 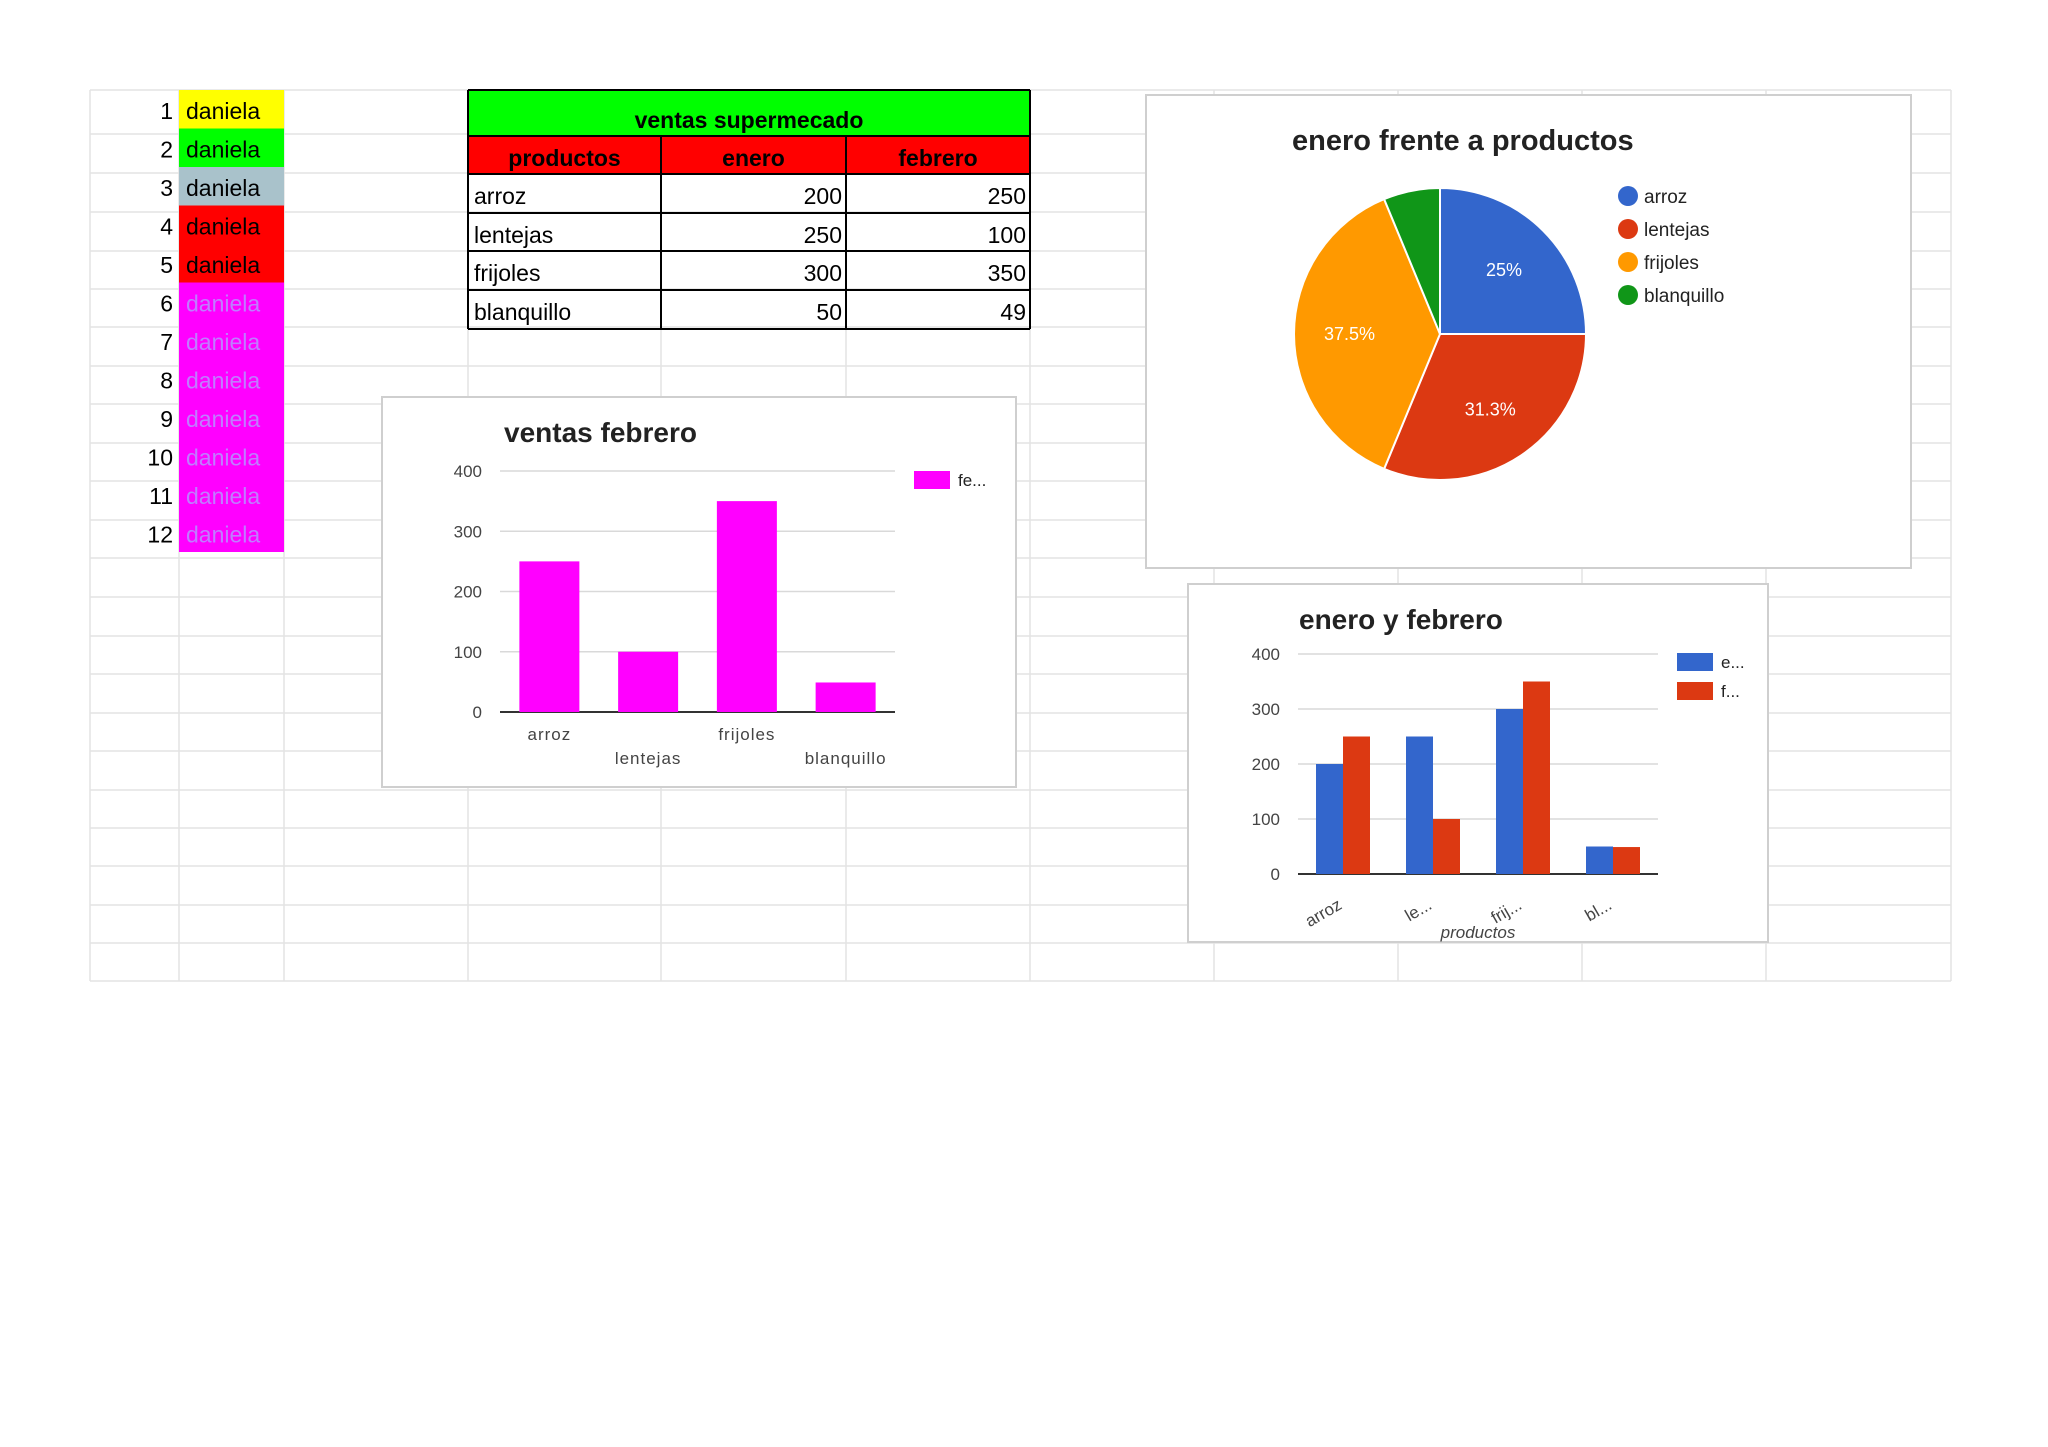 I want to click on pie-slice-lentejas, so click(x=1485, y=407).